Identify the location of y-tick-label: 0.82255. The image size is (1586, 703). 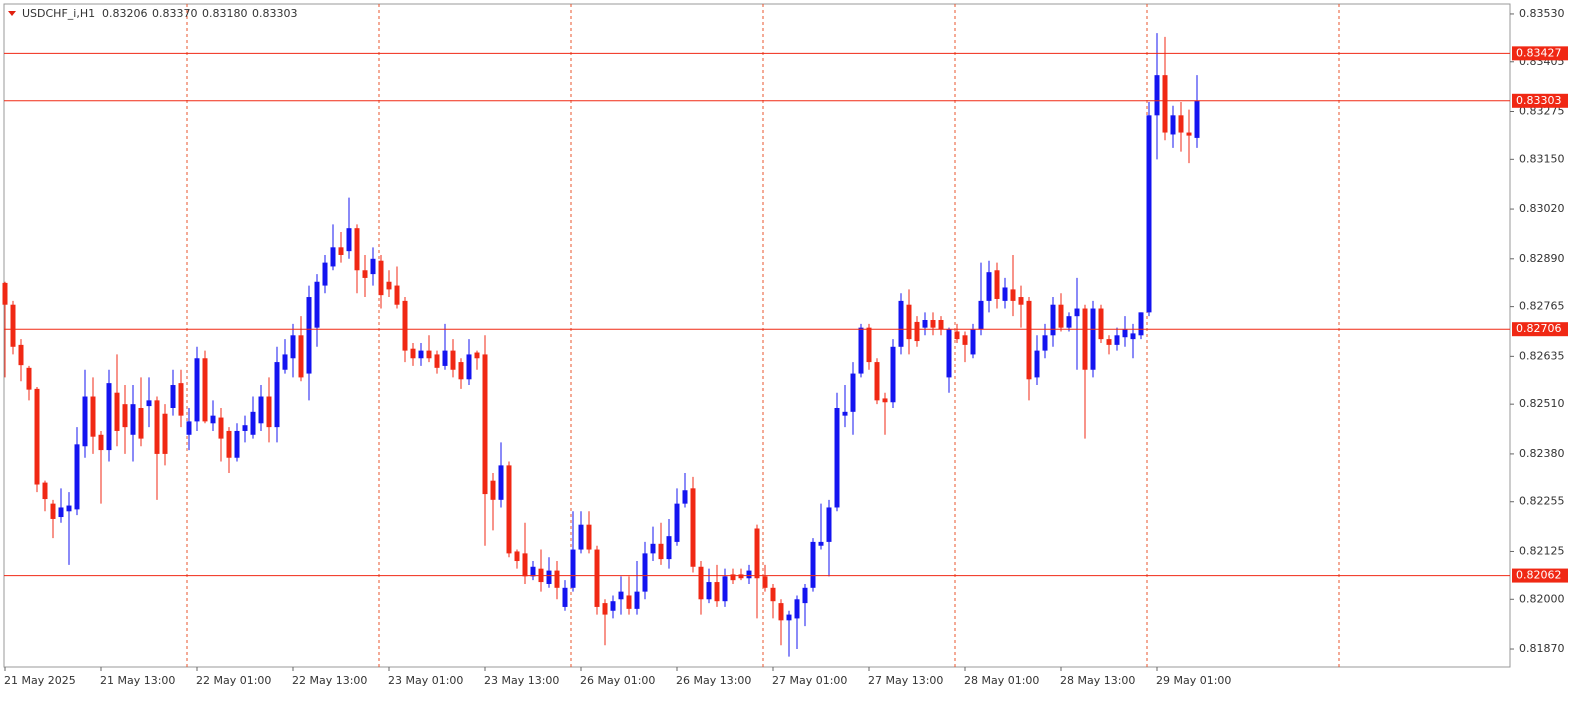
(1542, 501).